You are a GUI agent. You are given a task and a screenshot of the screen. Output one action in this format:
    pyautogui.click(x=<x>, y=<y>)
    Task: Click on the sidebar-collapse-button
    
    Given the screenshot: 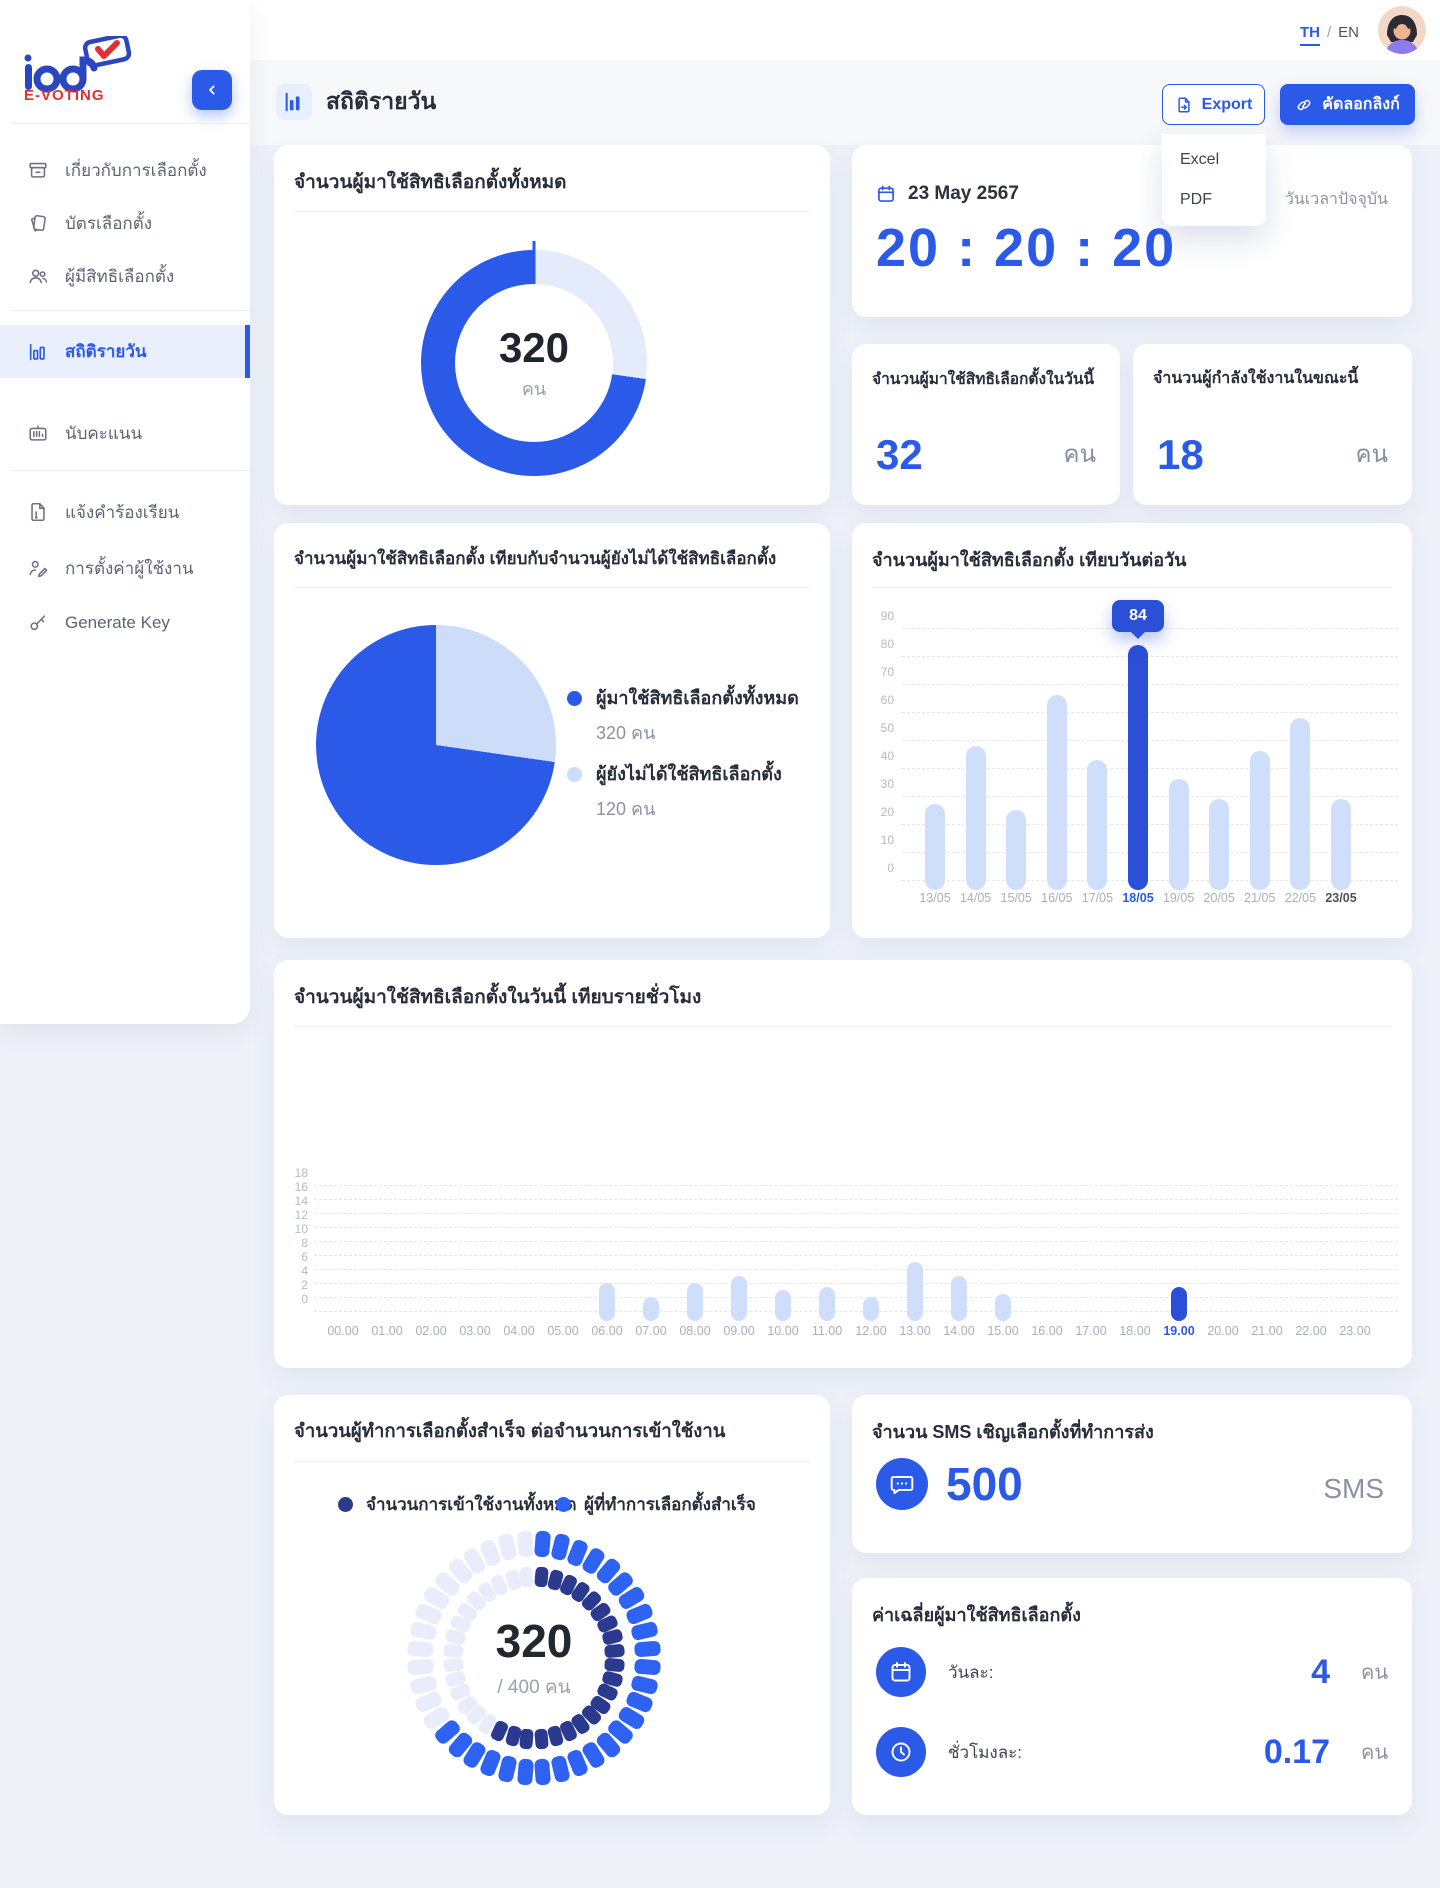 What is the action you would take?
    pyautogui.click(x=212, y=90)
    